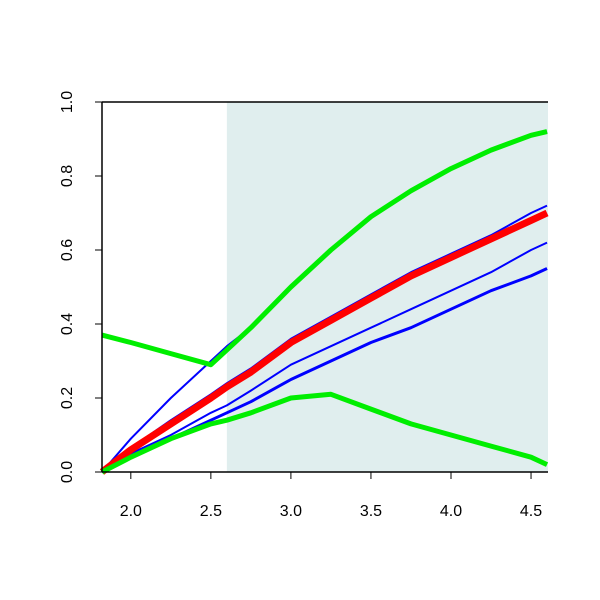  I want to click on x-tick-label: 3.0, so click(291, 511).